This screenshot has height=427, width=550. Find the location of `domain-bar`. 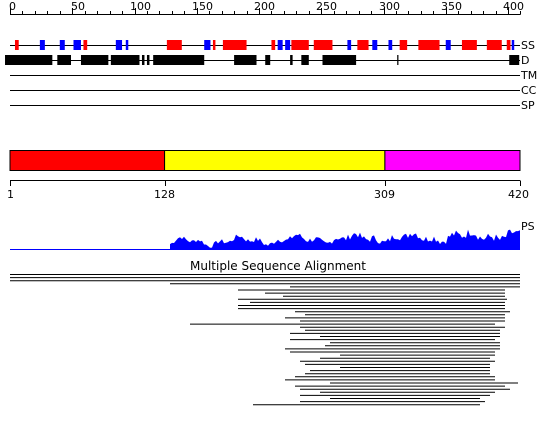

domain-bar is located at coordinates (265, 160).